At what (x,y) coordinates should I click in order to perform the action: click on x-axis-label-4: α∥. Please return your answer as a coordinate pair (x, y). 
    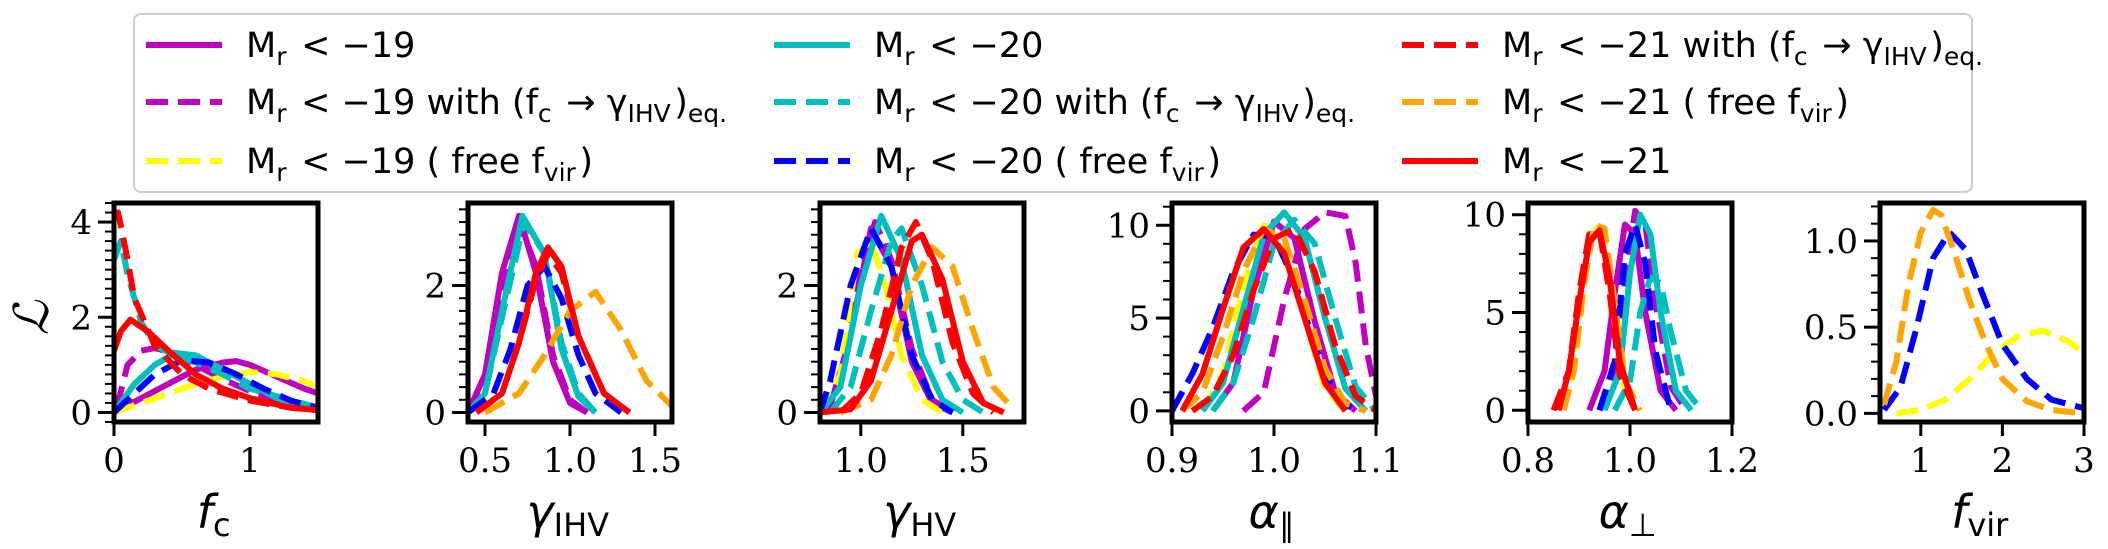
    Looking at the image, I should click on (1274, 514).